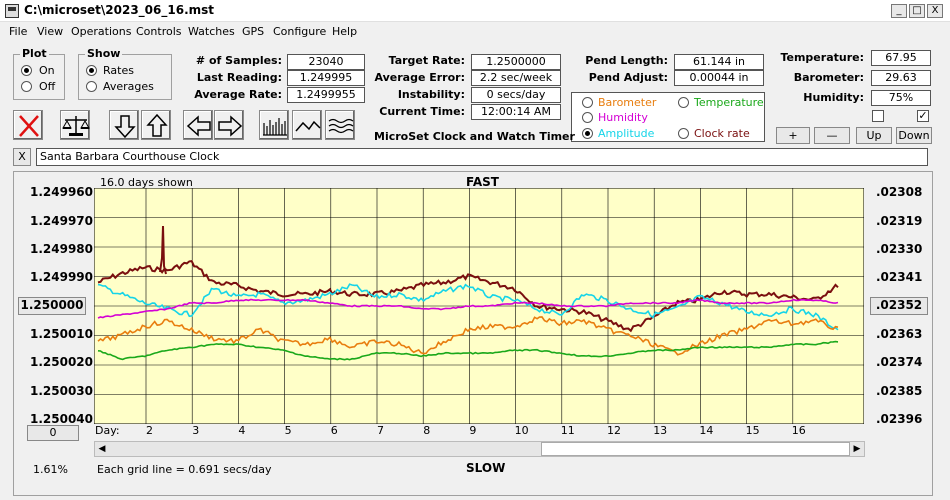  Describe the element at coordinates (128, 86) in the screenshot. I see `show-averages-label: Averages` at that location.